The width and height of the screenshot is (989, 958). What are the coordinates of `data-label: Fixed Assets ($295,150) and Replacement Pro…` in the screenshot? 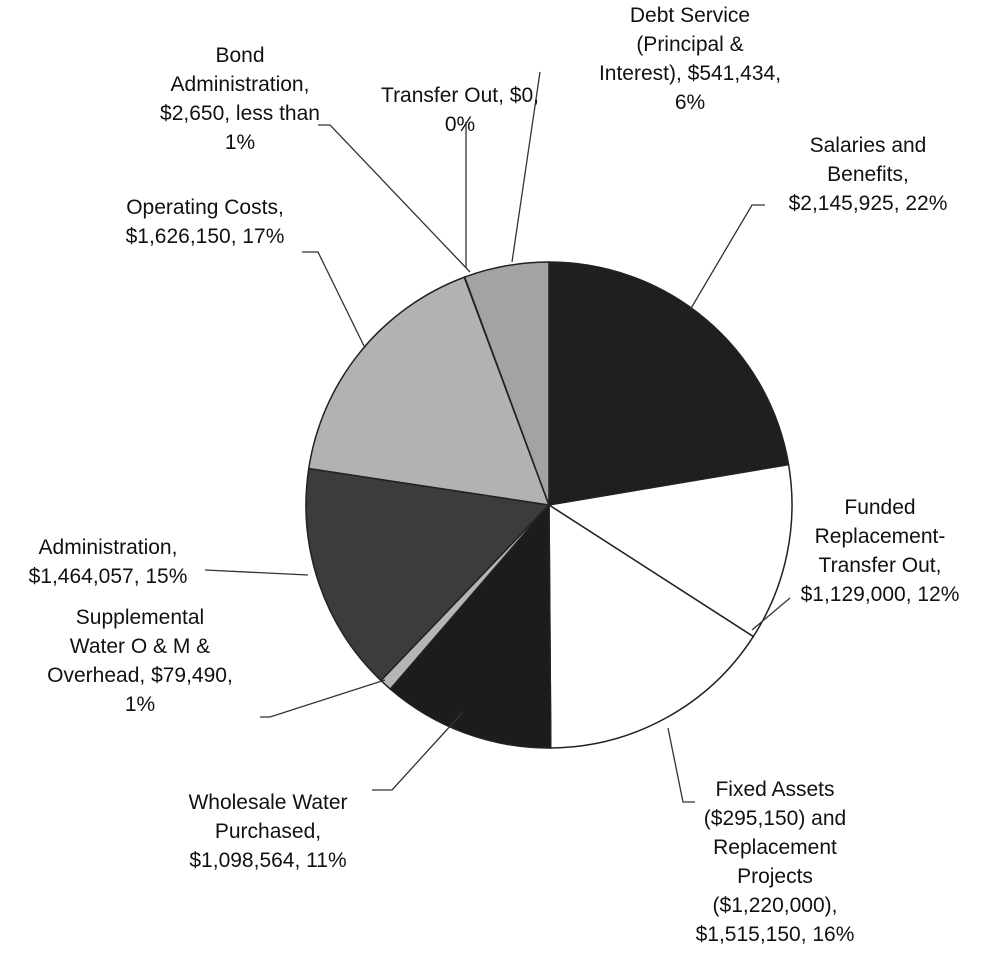 It's located at (775, 862).